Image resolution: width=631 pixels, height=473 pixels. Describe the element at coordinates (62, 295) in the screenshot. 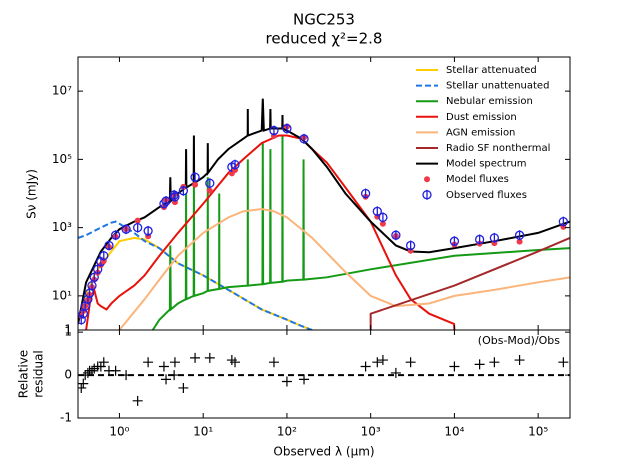

I see `y-tick-label: 10¹` at that location.